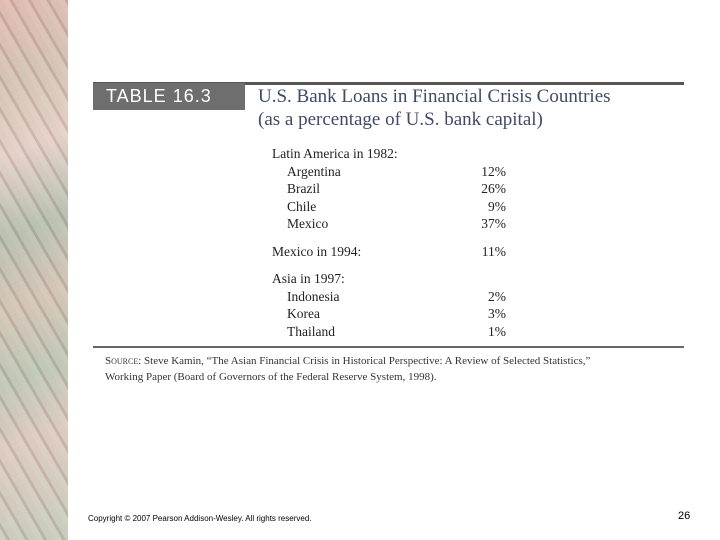 This screenshot has height=540, width=720. I want to click on row-label: Brazil, so click(303, 188).